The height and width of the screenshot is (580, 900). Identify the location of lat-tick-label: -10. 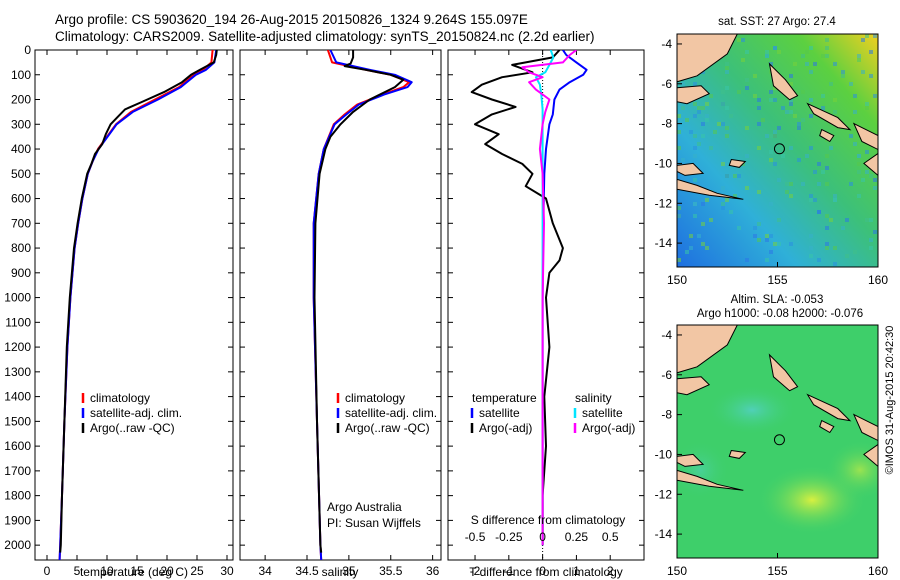
(664, 454).